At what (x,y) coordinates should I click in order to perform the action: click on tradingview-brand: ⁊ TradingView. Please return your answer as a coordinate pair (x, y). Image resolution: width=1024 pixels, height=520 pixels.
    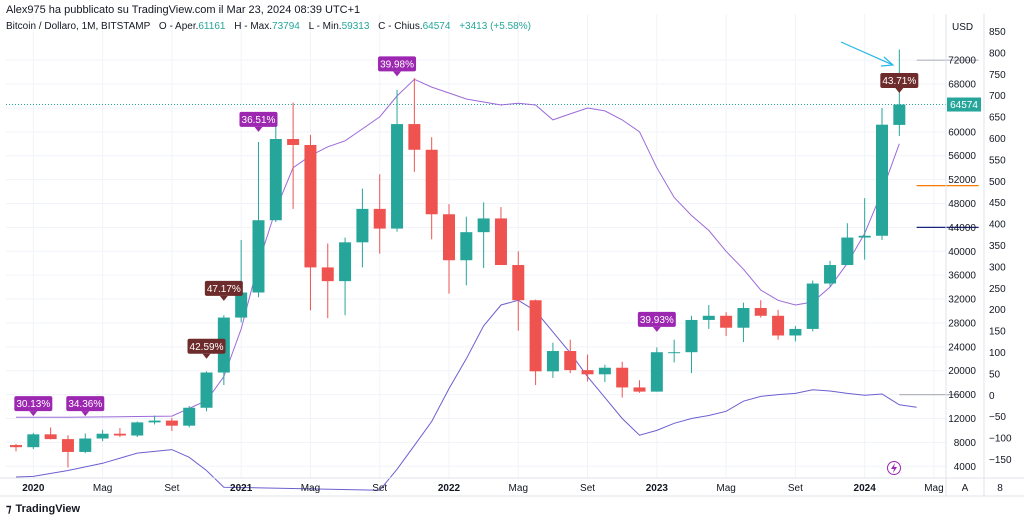
    Looking at the image, I should click on (43, 508).